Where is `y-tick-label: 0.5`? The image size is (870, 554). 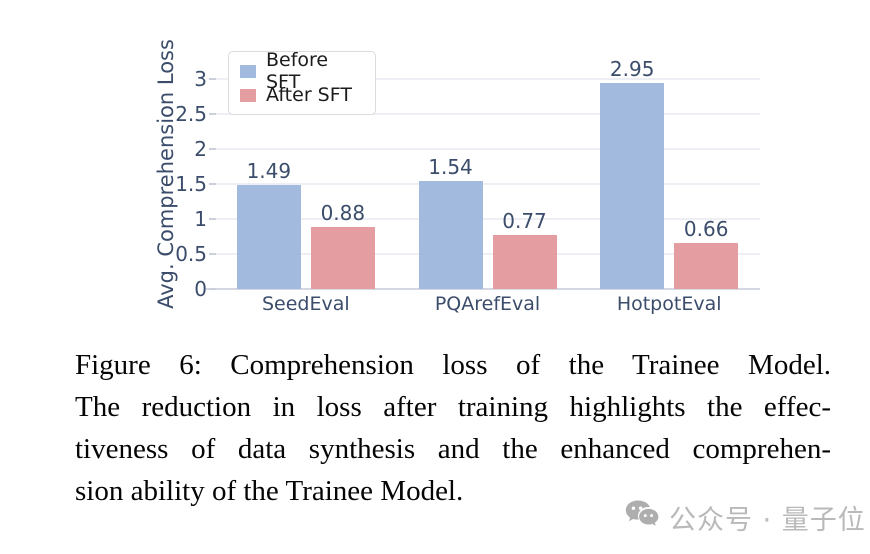 y-tick-label: 0.5 is located at coordinates (191, 254).